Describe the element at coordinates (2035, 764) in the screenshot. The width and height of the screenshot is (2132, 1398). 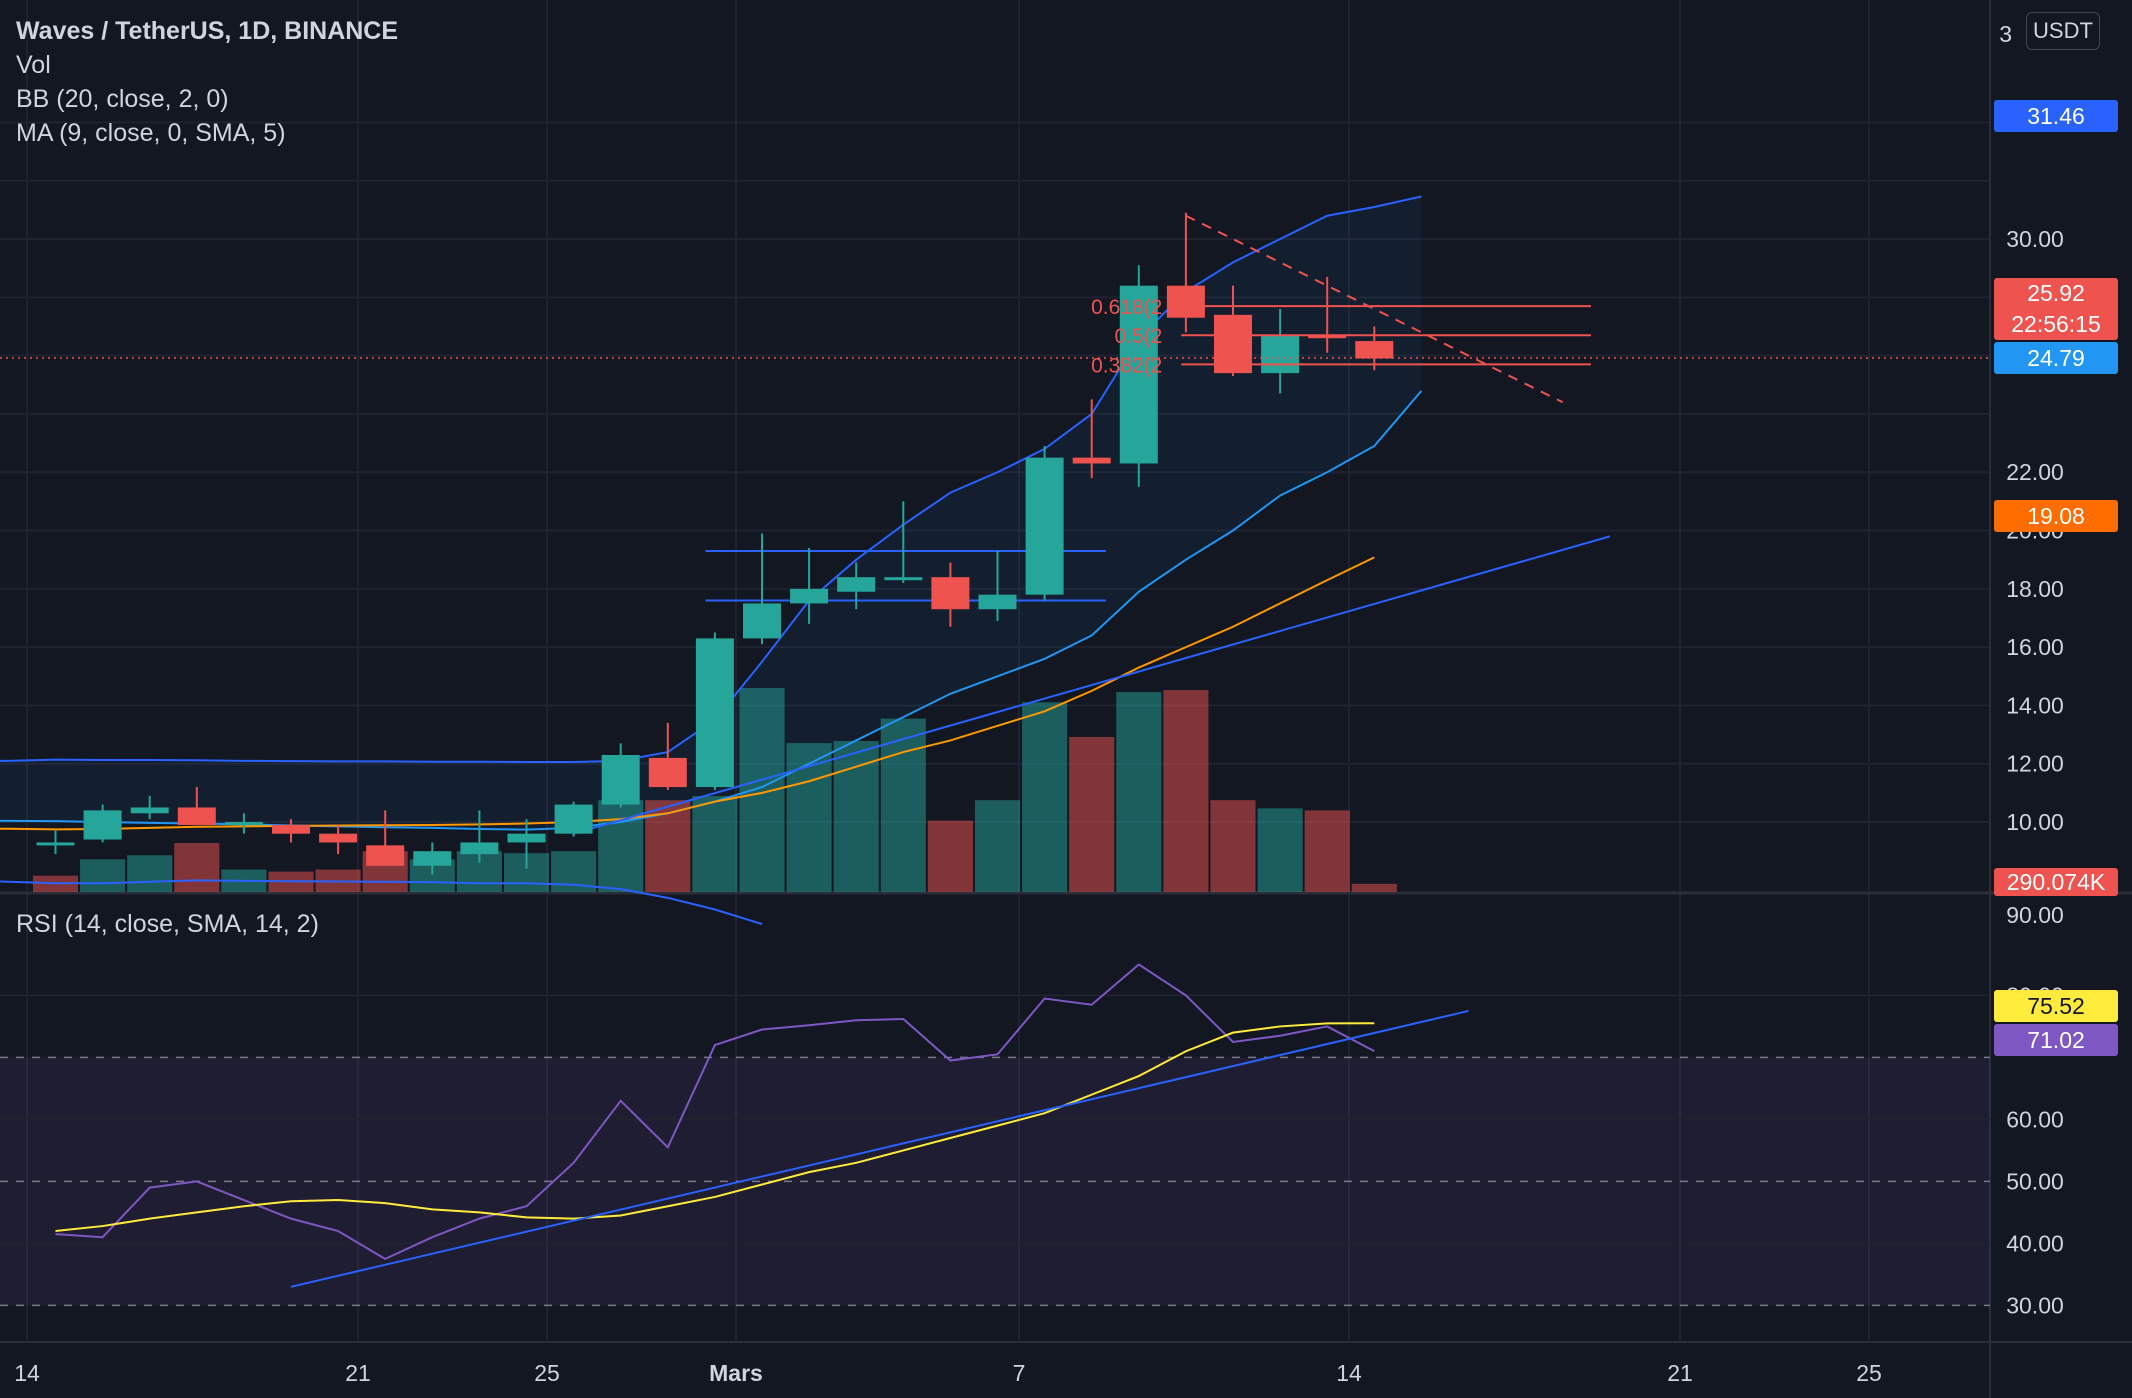
I see `price-tick-label: 12.00` at that location.